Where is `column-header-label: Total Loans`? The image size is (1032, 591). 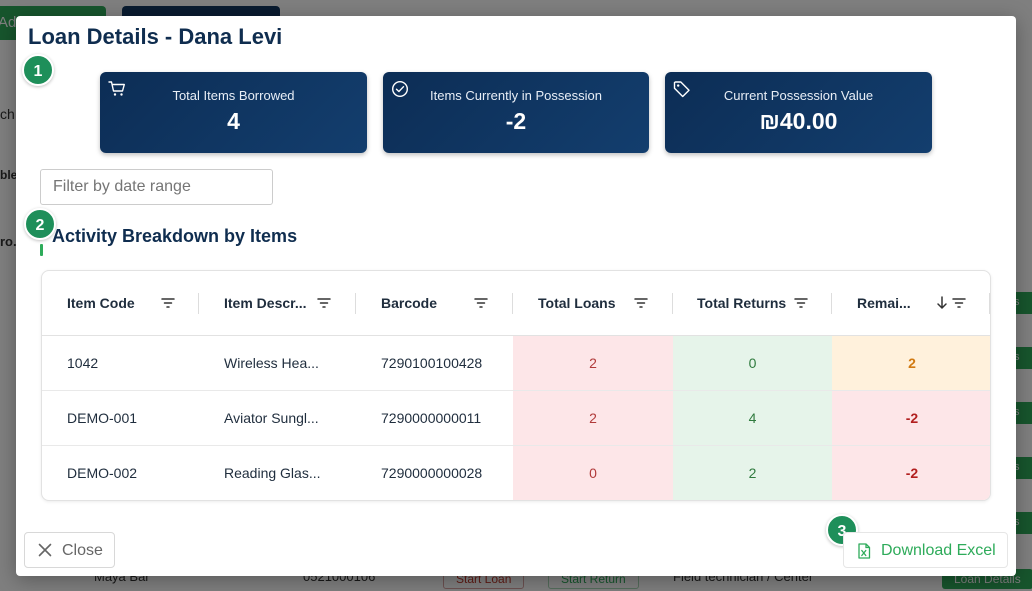 column-header-label: Total Loans is located at coordinates (577, 303).